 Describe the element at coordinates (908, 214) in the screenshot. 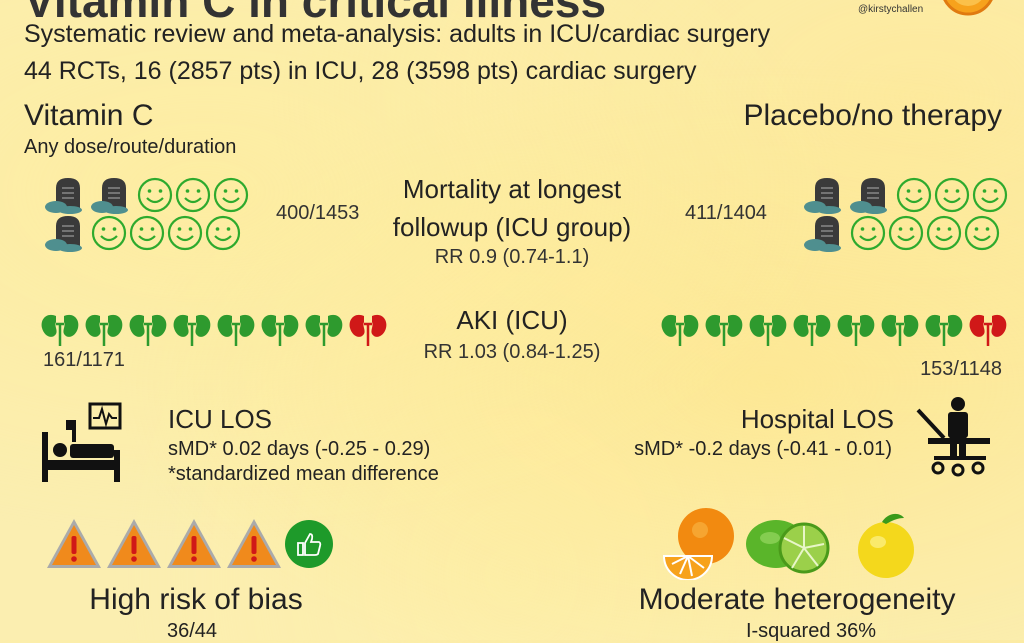

I see `mortality-right-icons` at that location.